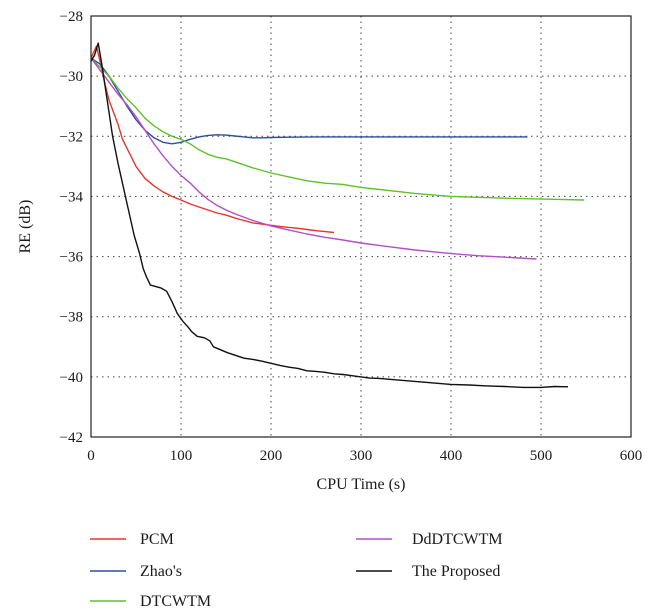  What do you see at coordinates (157, 539) in the screenshot?
I see `legend-label-pcm: PCM` at bounding box center [157, 539].